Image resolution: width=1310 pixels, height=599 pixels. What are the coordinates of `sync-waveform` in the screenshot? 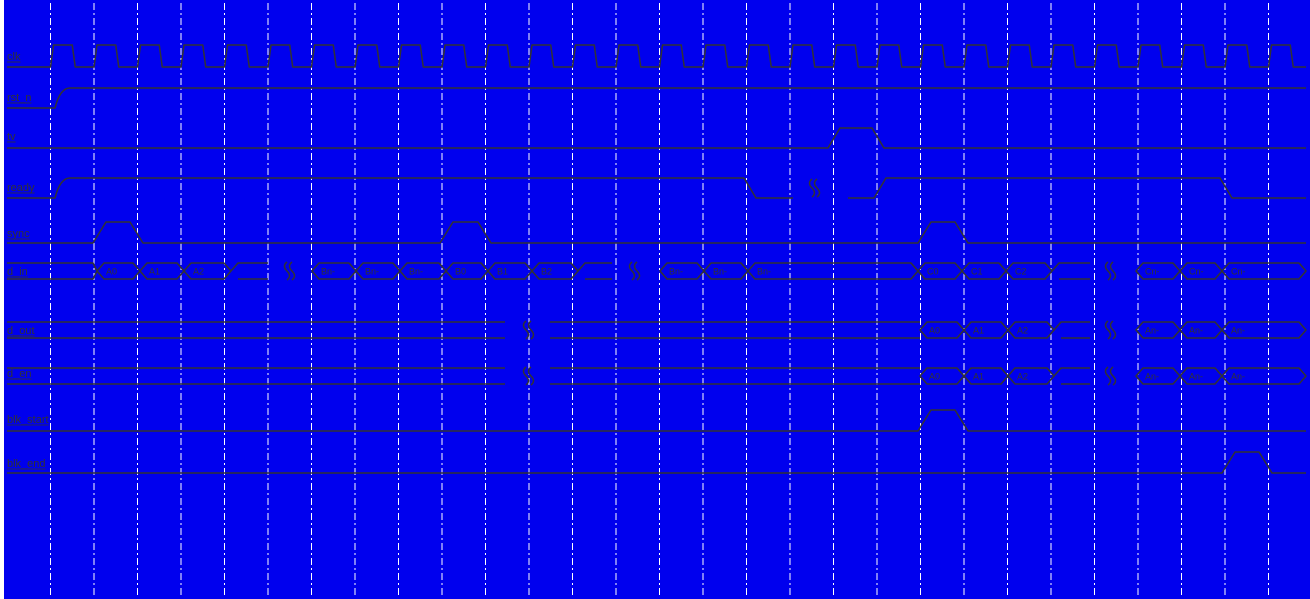 It's located at (656, 232).